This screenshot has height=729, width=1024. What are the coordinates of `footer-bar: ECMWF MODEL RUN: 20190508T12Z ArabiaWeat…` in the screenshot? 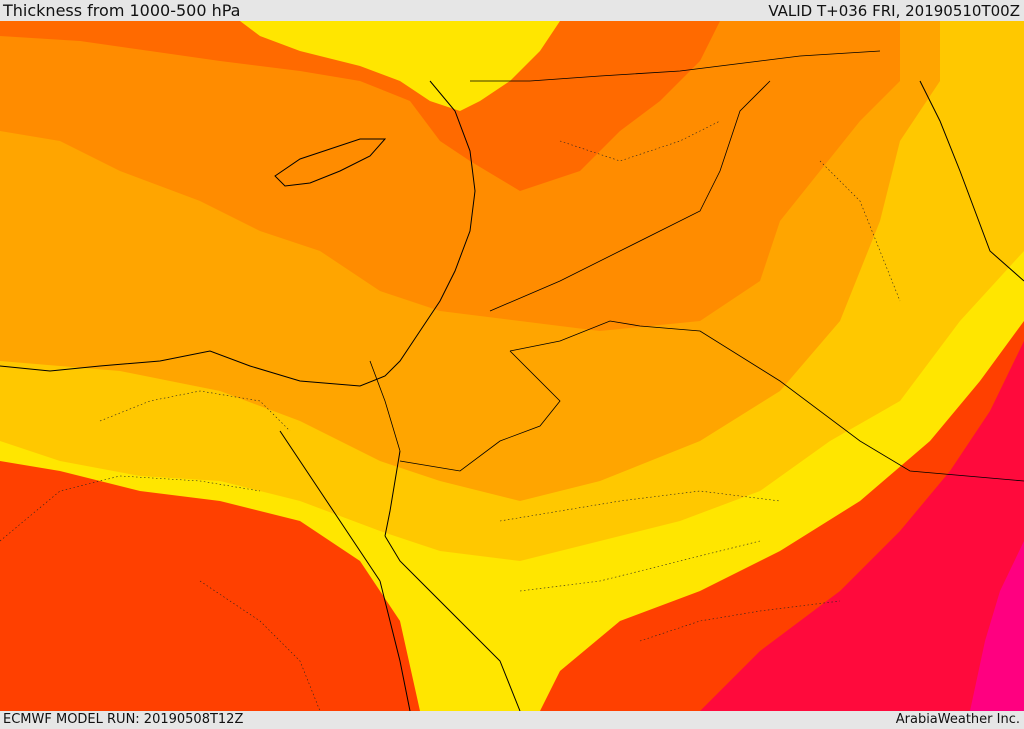 It's located at (512, 720).